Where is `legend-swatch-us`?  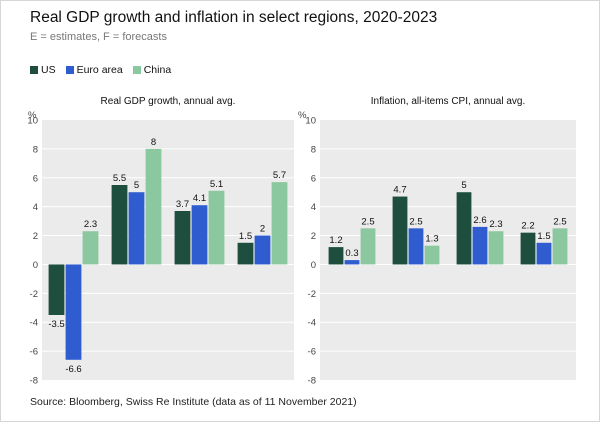
legend-swatch-us is located at coordinates (34, 70).